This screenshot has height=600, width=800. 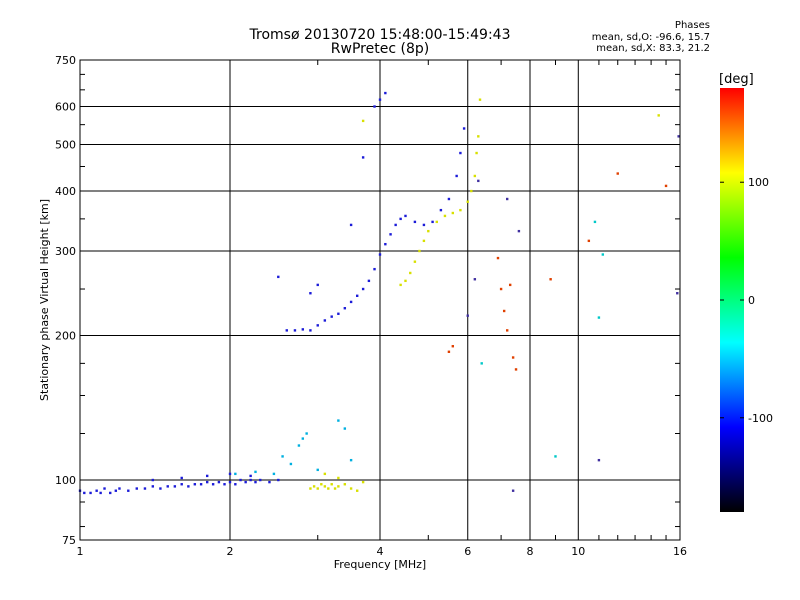 I want to click on x-tick-label: 8, so click(x=530, y=551).